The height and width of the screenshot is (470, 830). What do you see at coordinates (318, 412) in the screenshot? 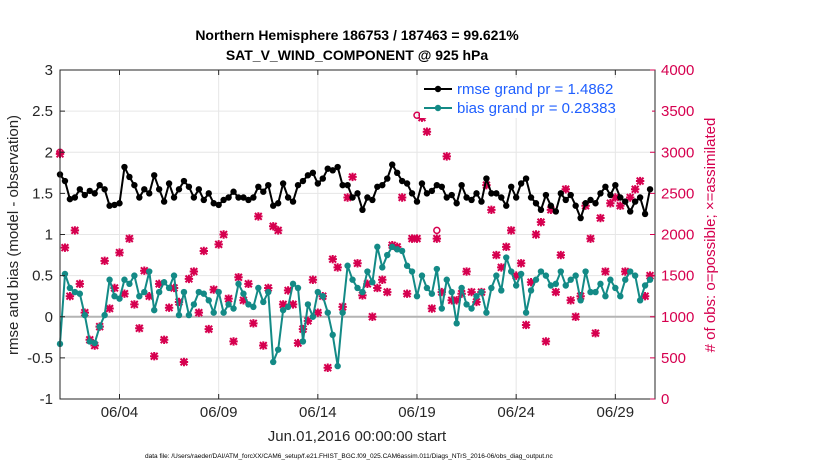
I see `x-tick-label: 06/14` at bounding box center [318, 412].